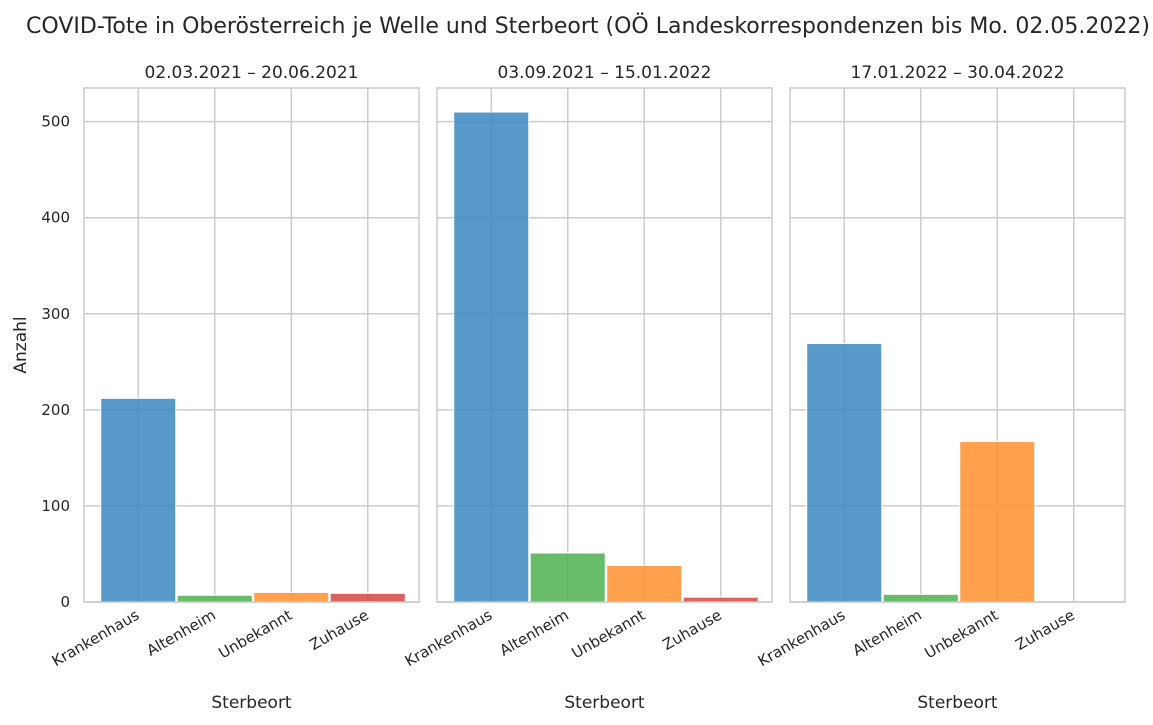  I want to click on bar-zuhause, so click(367, 597).